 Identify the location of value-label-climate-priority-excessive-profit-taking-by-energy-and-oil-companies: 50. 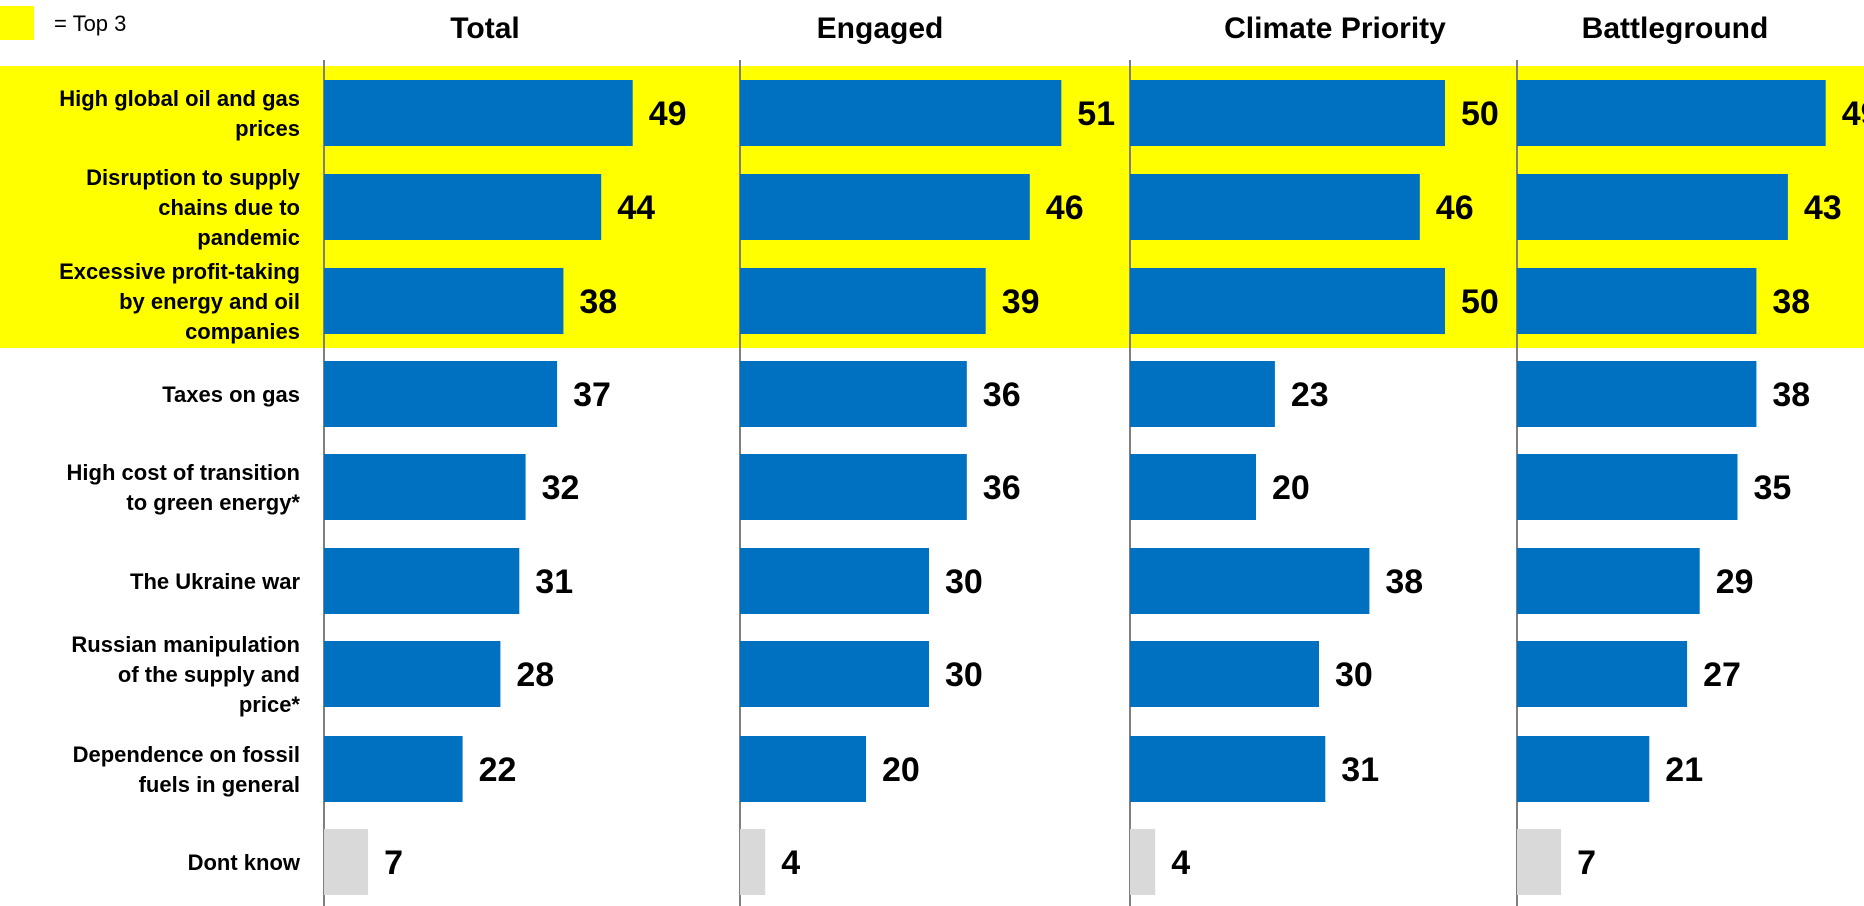
(1480, 302).